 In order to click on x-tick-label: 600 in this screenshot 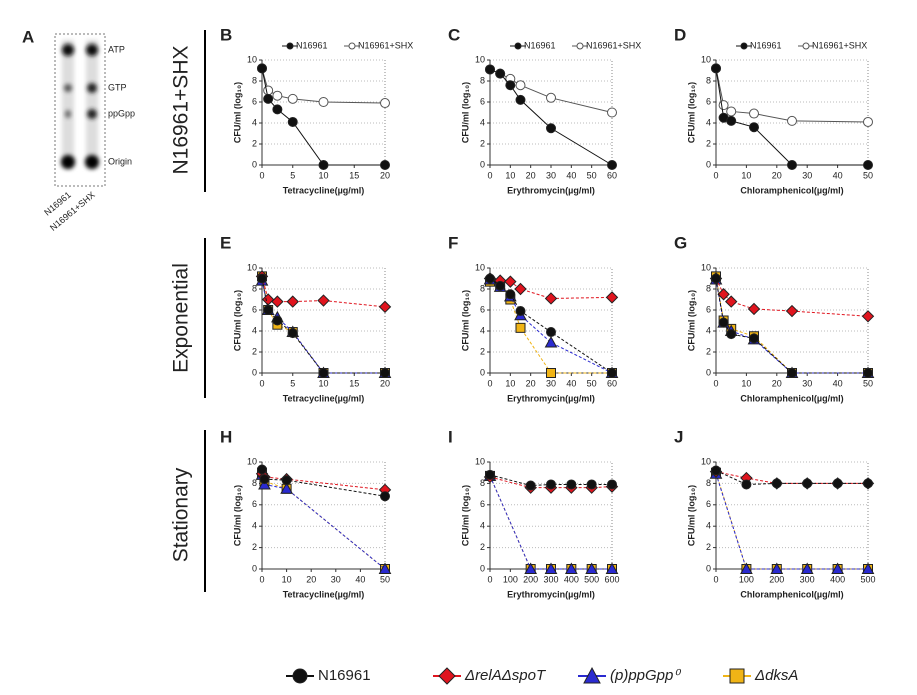, I will do `click(611, 579)`.